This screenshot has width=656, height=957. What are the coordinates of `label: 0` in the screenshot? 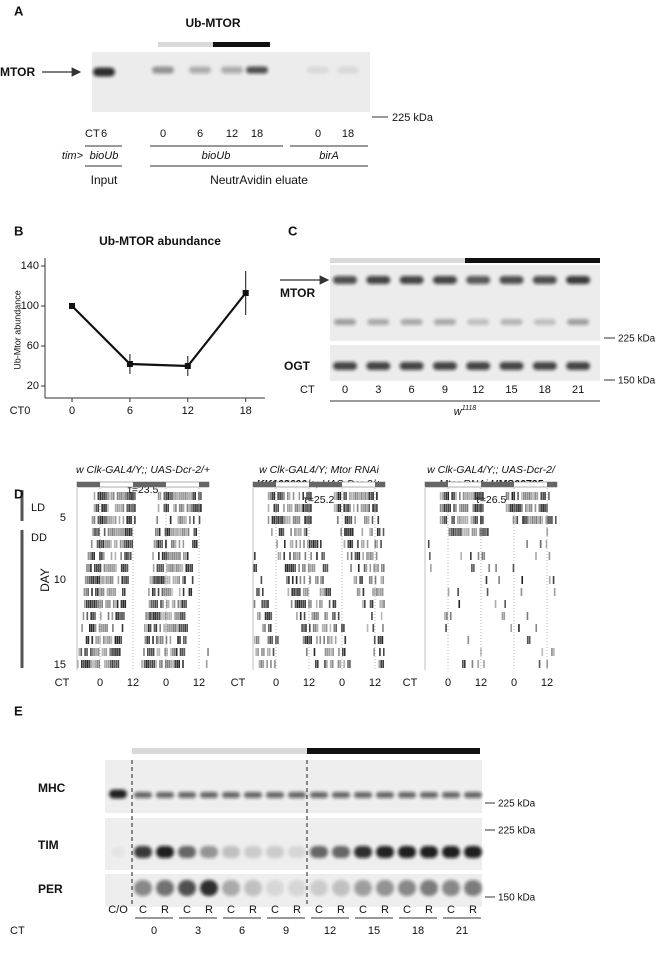 It's located at (154, 931).